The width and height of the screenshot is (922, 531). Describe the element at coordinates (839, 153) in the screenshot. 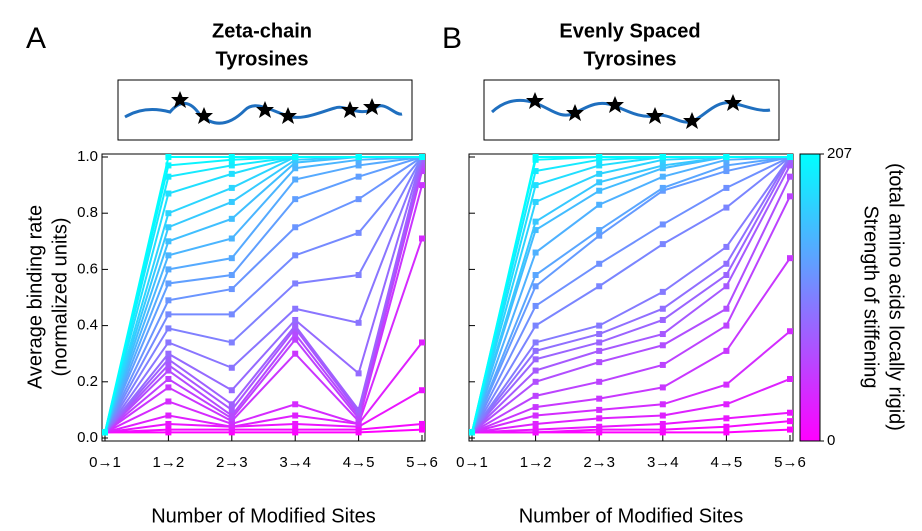

I see `colorbar-tick-label: 207` at that location.